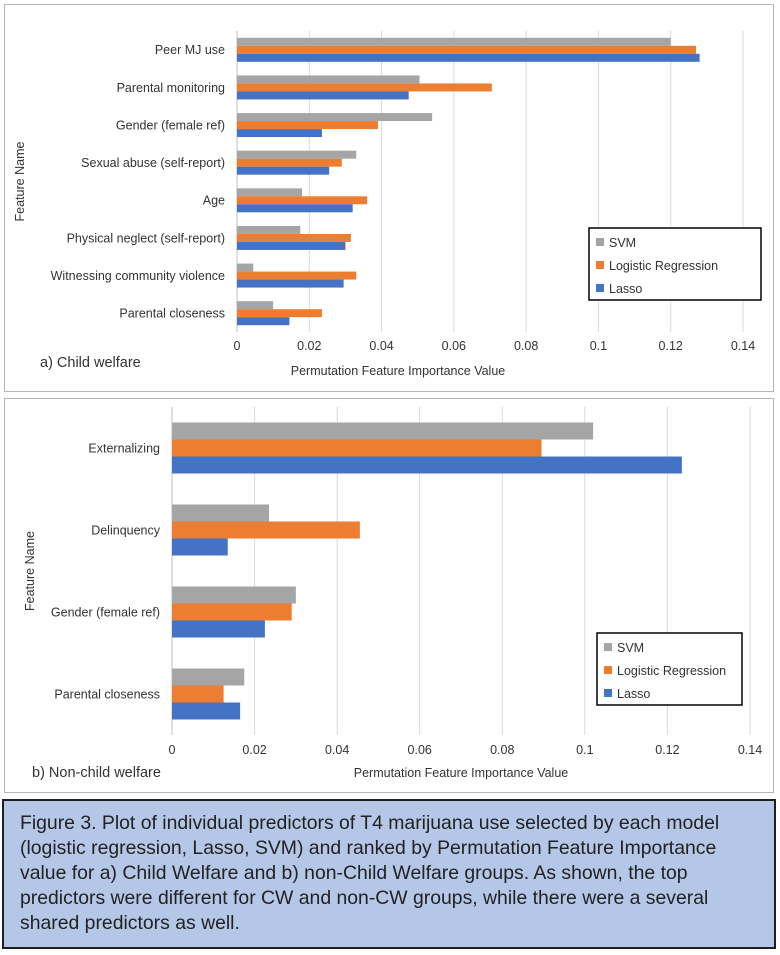 The image size is (780, 955). What do you see at coordinates (96, 773) in the screenshot?
I see `panel-label: b) Non-child welfare` at bounding box center [96, 773].